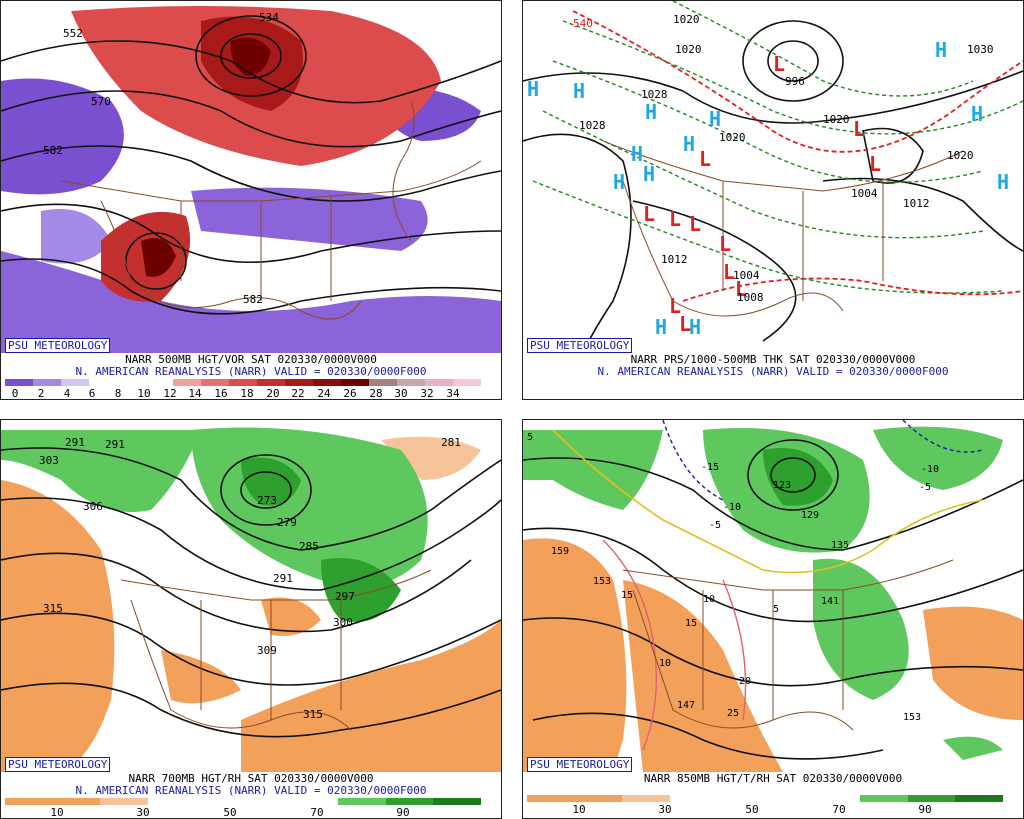 This screenshot has width=1024, height=819. What do you see at coordinates (343, 622) in the screenshot?
I see `contour-label: 300` at bounding box center [343, 622].